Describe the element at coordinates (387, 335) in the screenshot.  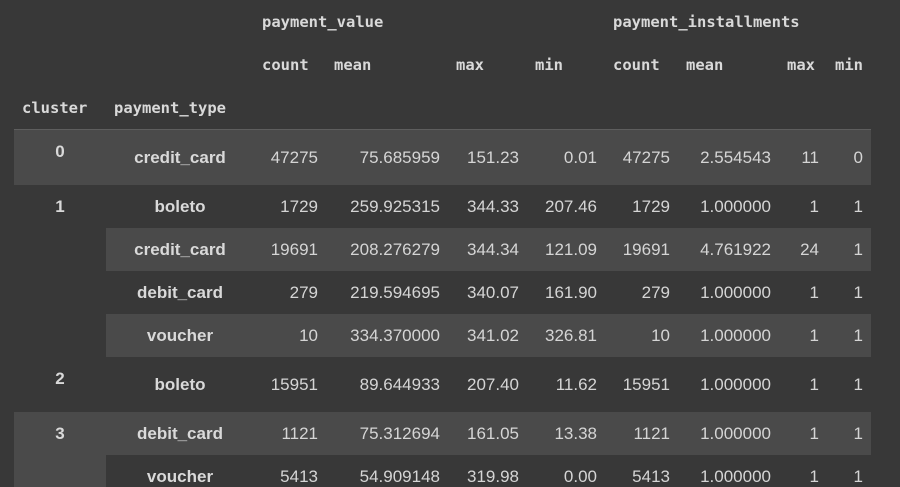
I see `value-cell: 334.370000` at that location.